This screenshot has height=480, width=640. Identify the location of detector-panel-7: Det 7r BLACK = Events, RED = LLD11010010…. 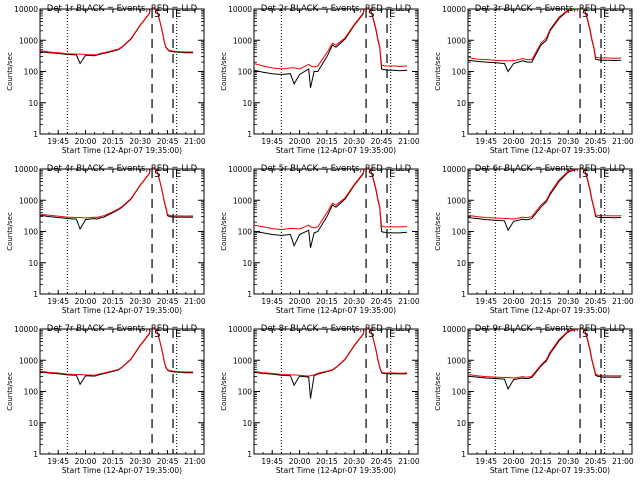
(106, 399).